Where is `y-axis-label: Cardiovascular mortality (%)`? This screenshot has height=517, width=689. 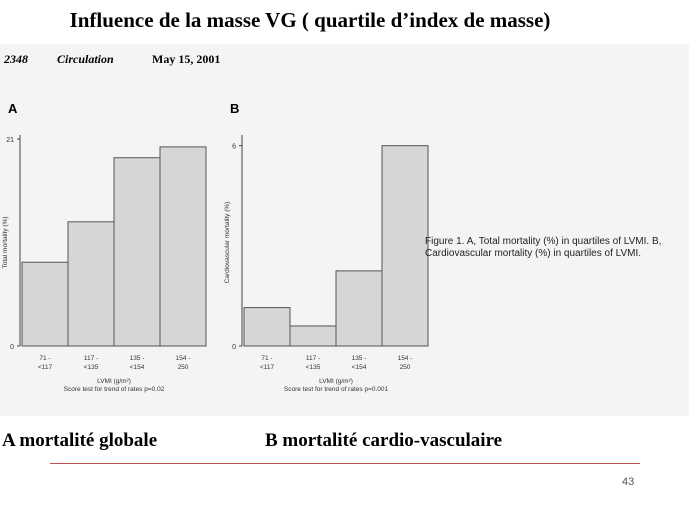 y-axis-label: Cardiovascular mortality (%) is located at coordinates (227, 243).